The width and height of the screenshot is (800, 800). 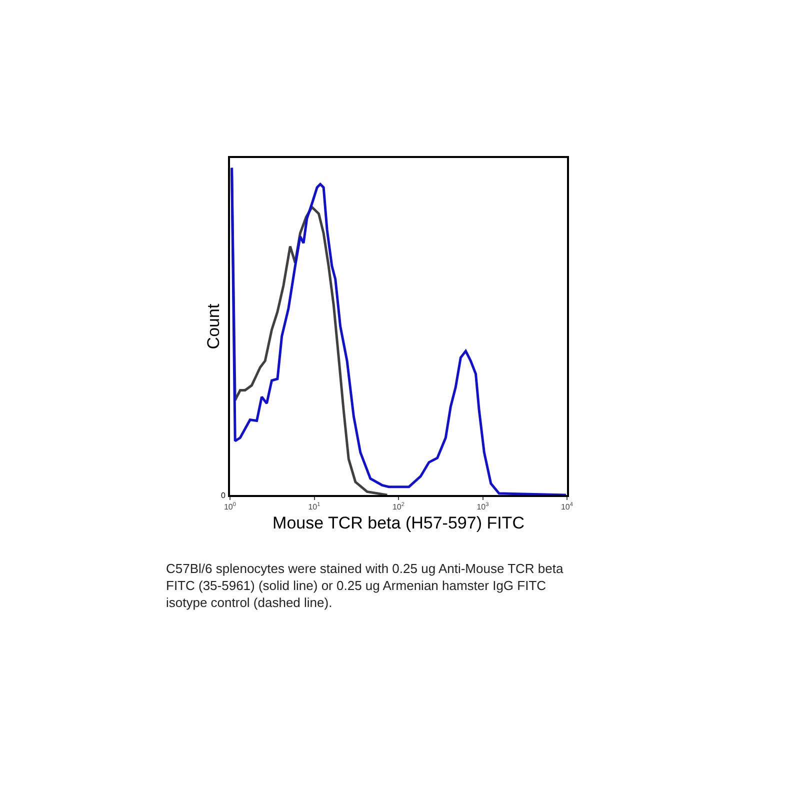 What do you see at coordinates (567, 507) in the screenshot?
I see `x-tick-label: 10$^{4}$` at bounding box center [567, 507].